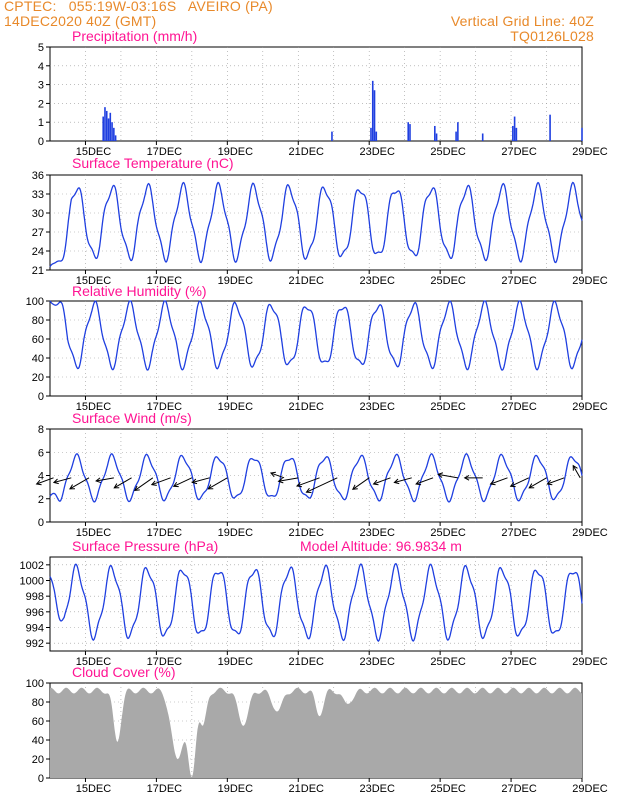  I want to click on panel-title: Relative Humidity (%), so click(139, 291).